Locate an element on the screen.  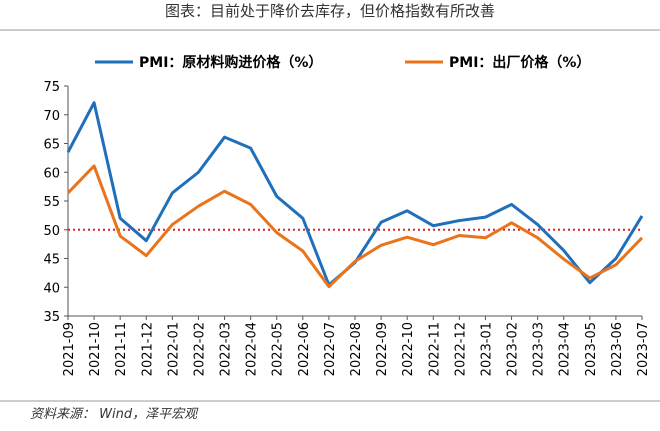
x-tick-label: 2022-10 is located at coordinates (408, 349).